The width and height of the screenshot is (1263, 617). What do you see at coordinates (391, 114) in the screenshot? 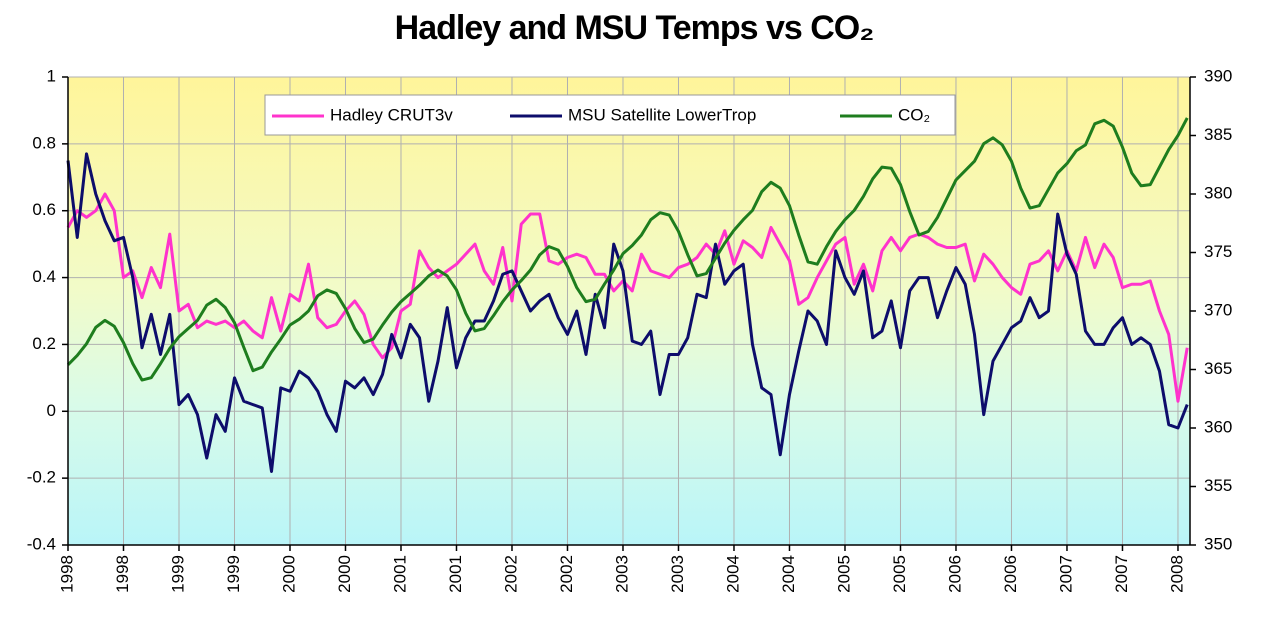
I see `legend-label: Hadley CRUT3v` at bounding box center [391, 114].